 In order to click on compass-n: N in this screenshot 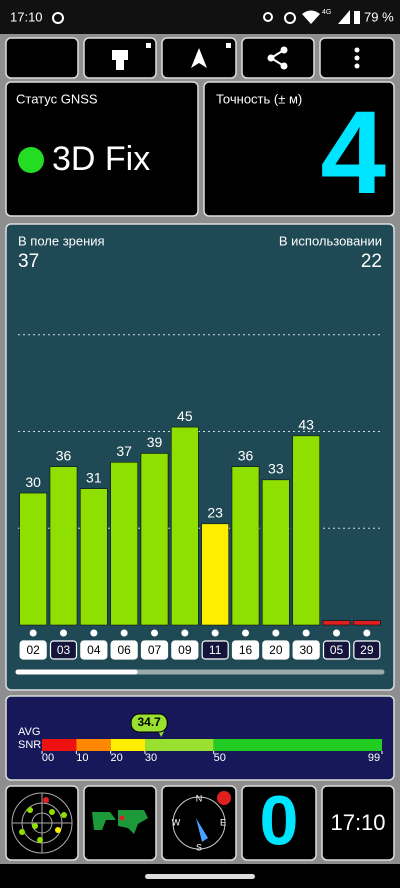, I will do `click(199, 798)`.